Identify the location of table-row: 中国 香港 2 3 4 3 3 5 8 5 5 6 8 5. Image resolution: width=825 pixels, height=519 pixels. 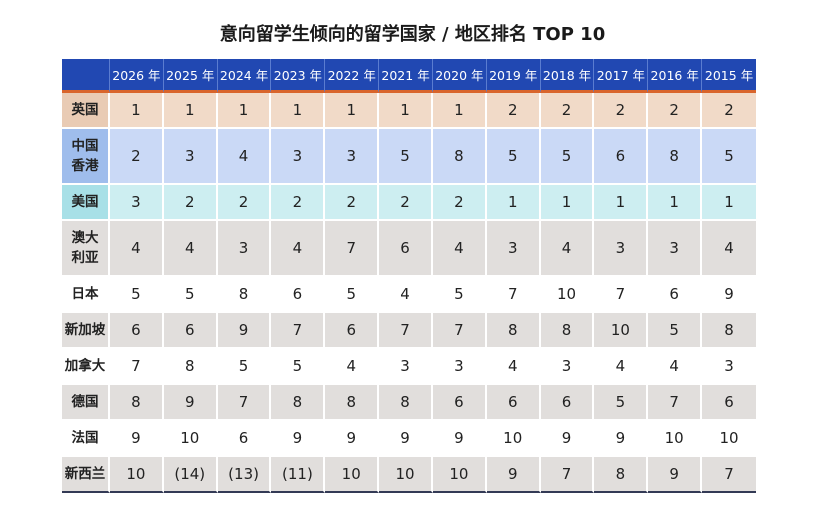
(409, 155).